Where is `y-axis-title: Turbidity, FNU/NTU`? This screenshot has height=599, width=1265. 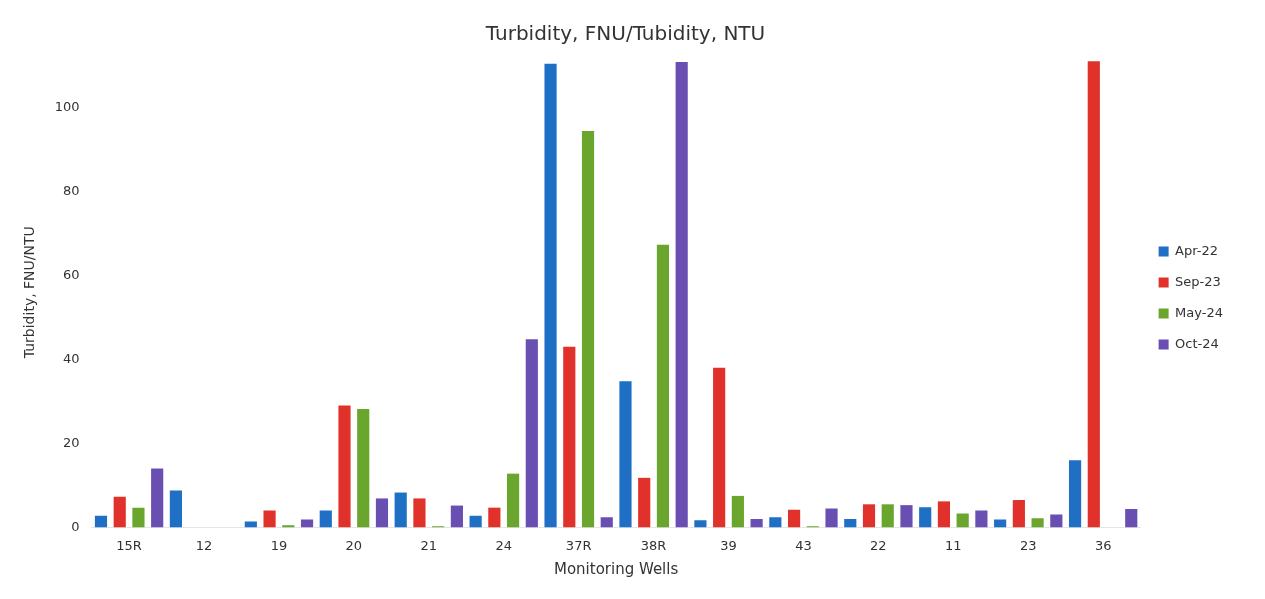
y-axis-title: Turbidity, FNU/NTU is located at coordinates (29, 293).